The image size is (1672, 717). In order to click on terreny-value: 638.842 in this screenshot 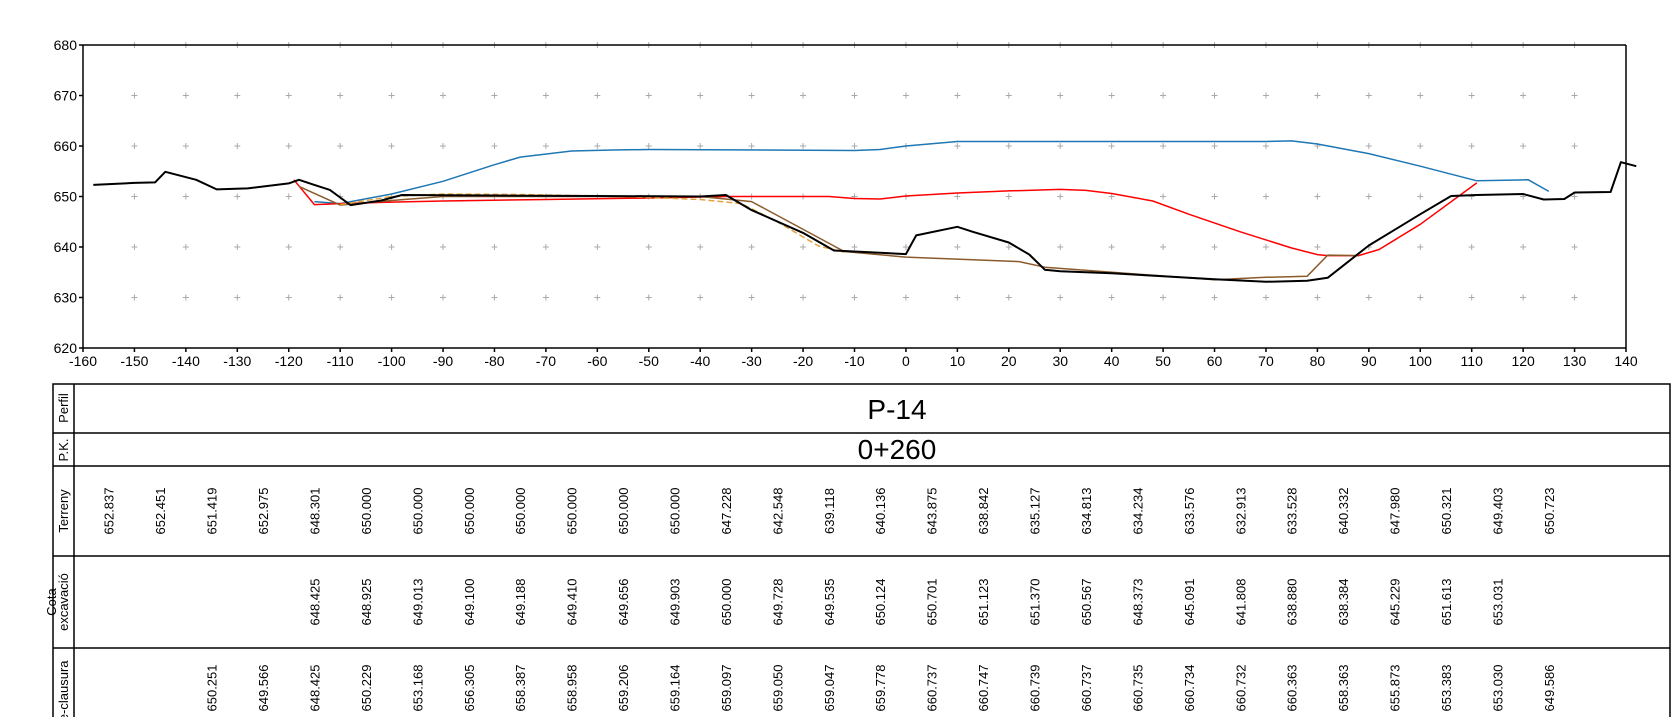, I will do `click(983, 511)`.